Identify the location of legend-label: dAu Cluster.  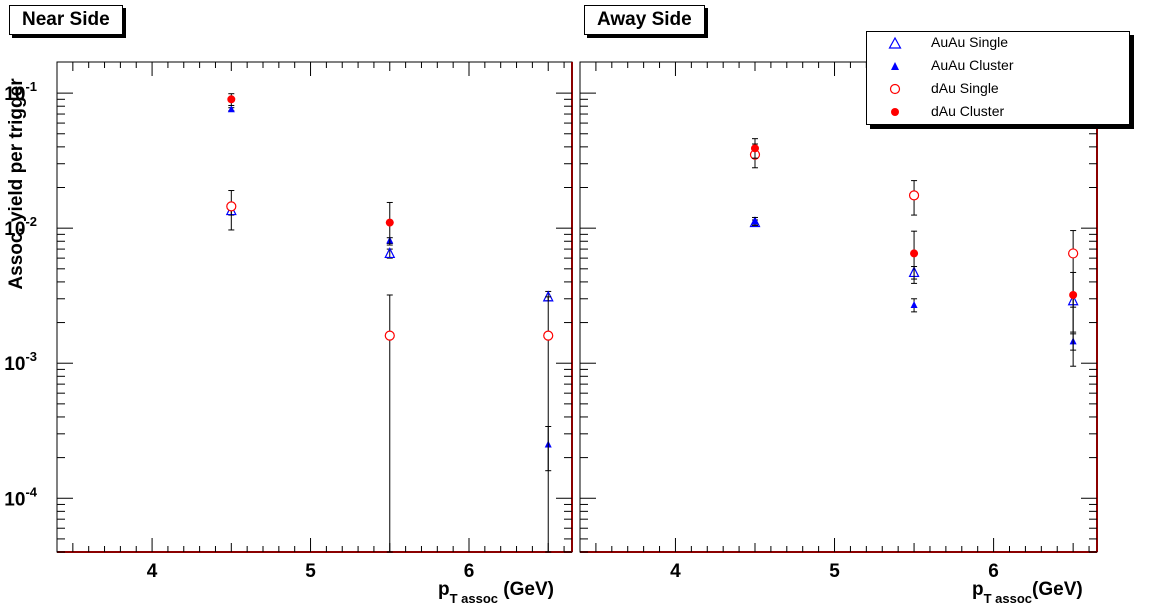
(968, 111).